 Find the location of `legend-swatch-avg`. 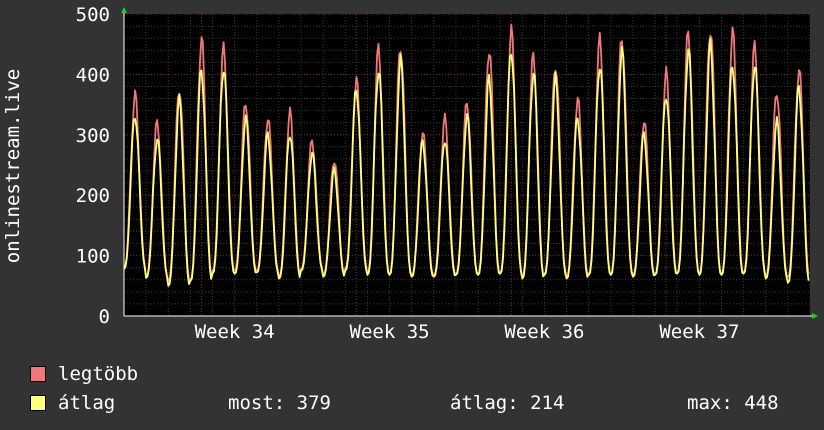

legend-swatch-avg is located at coordinates (38, 403).